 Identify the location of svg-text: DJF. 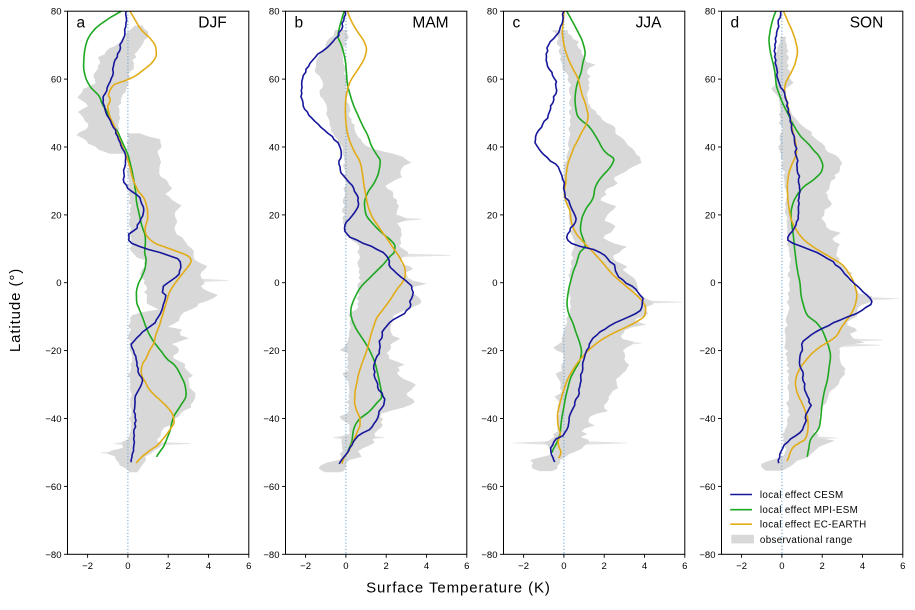
(212, 23).